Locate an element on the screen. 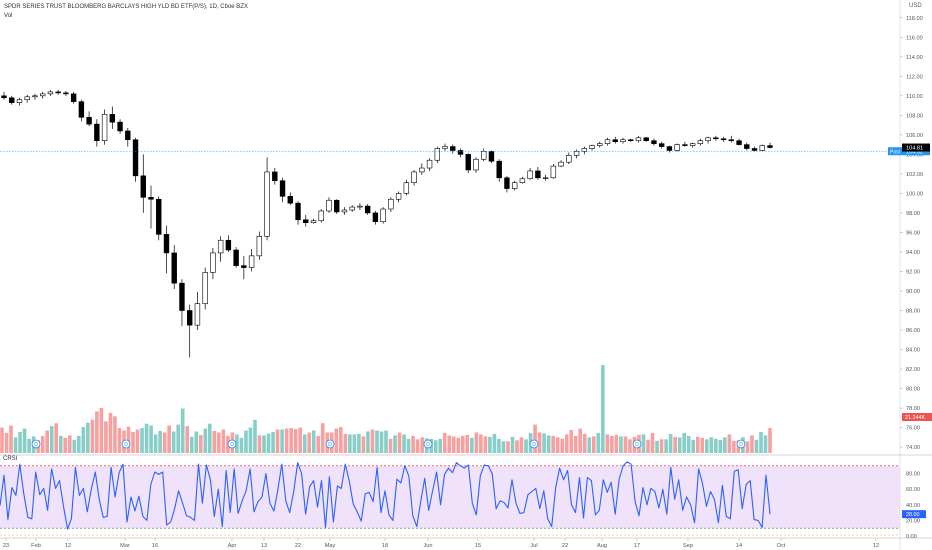 The width and height of the screenshot is (932, 550). time-tick-label: 18 is located at coordinates (385, 546).